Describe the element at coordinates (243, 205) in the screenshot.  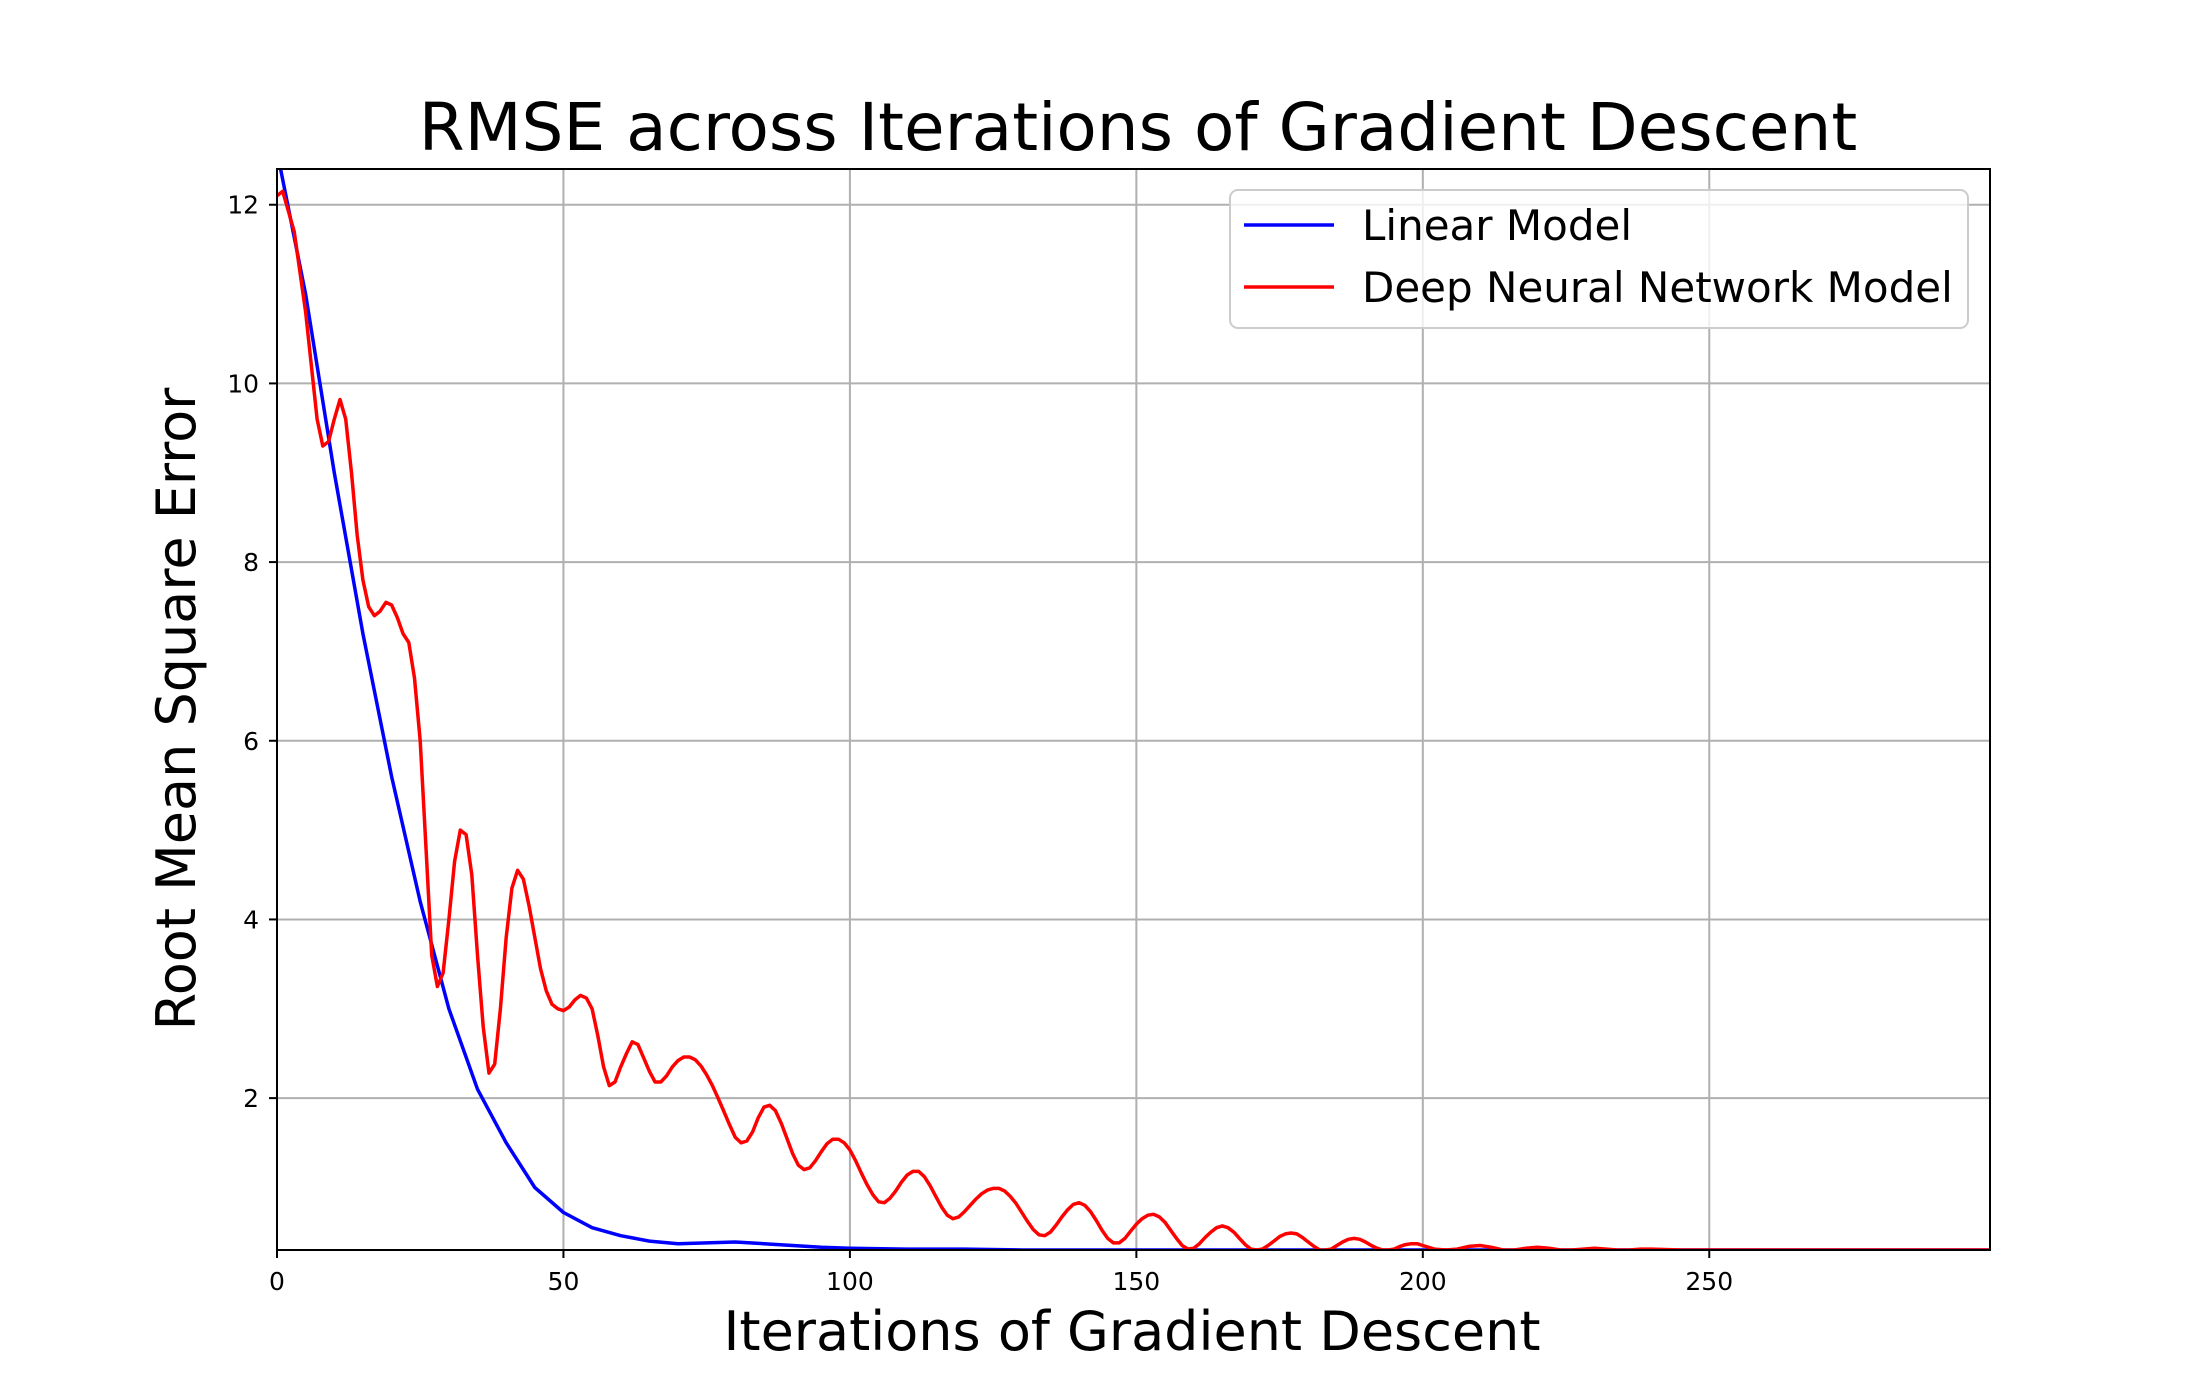
I see `y-tick-label: 12` at that location.